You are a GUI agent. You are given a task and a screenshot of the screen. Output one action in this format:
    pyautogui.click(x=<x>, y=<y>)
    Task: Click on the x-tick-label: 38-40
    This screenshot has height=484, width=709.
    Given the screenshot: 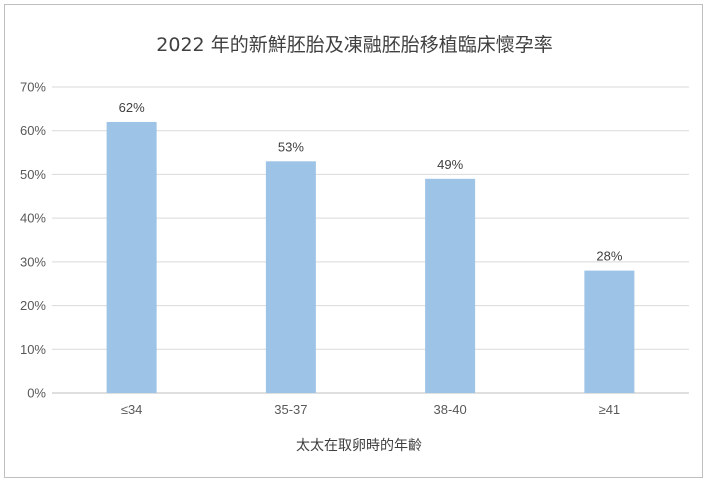 What is the action you would take?
    pyautogui.click(x=450, y=409)
    